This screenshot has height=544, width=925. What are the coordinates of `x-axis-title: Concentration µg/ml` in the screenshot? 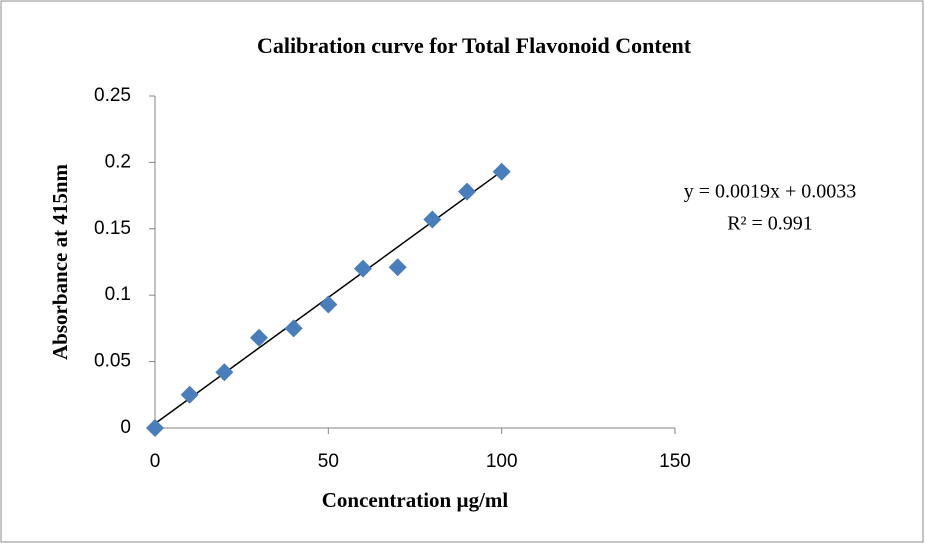 It's located at (415, 500).